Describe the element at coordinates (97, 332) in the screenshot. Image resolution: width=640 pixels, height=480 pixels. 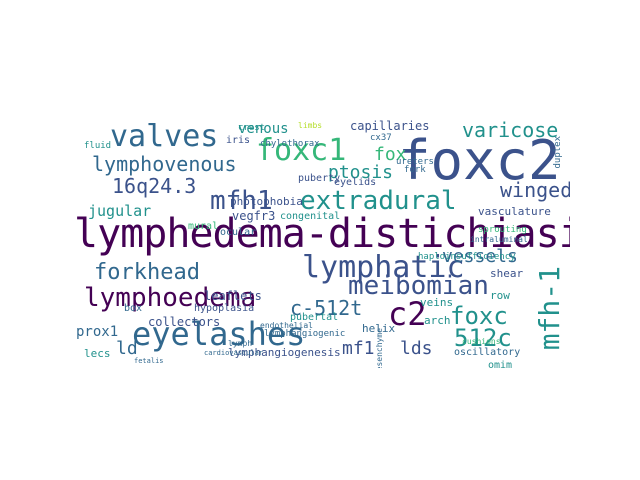
I see `word-prox1: prox1` at that location.